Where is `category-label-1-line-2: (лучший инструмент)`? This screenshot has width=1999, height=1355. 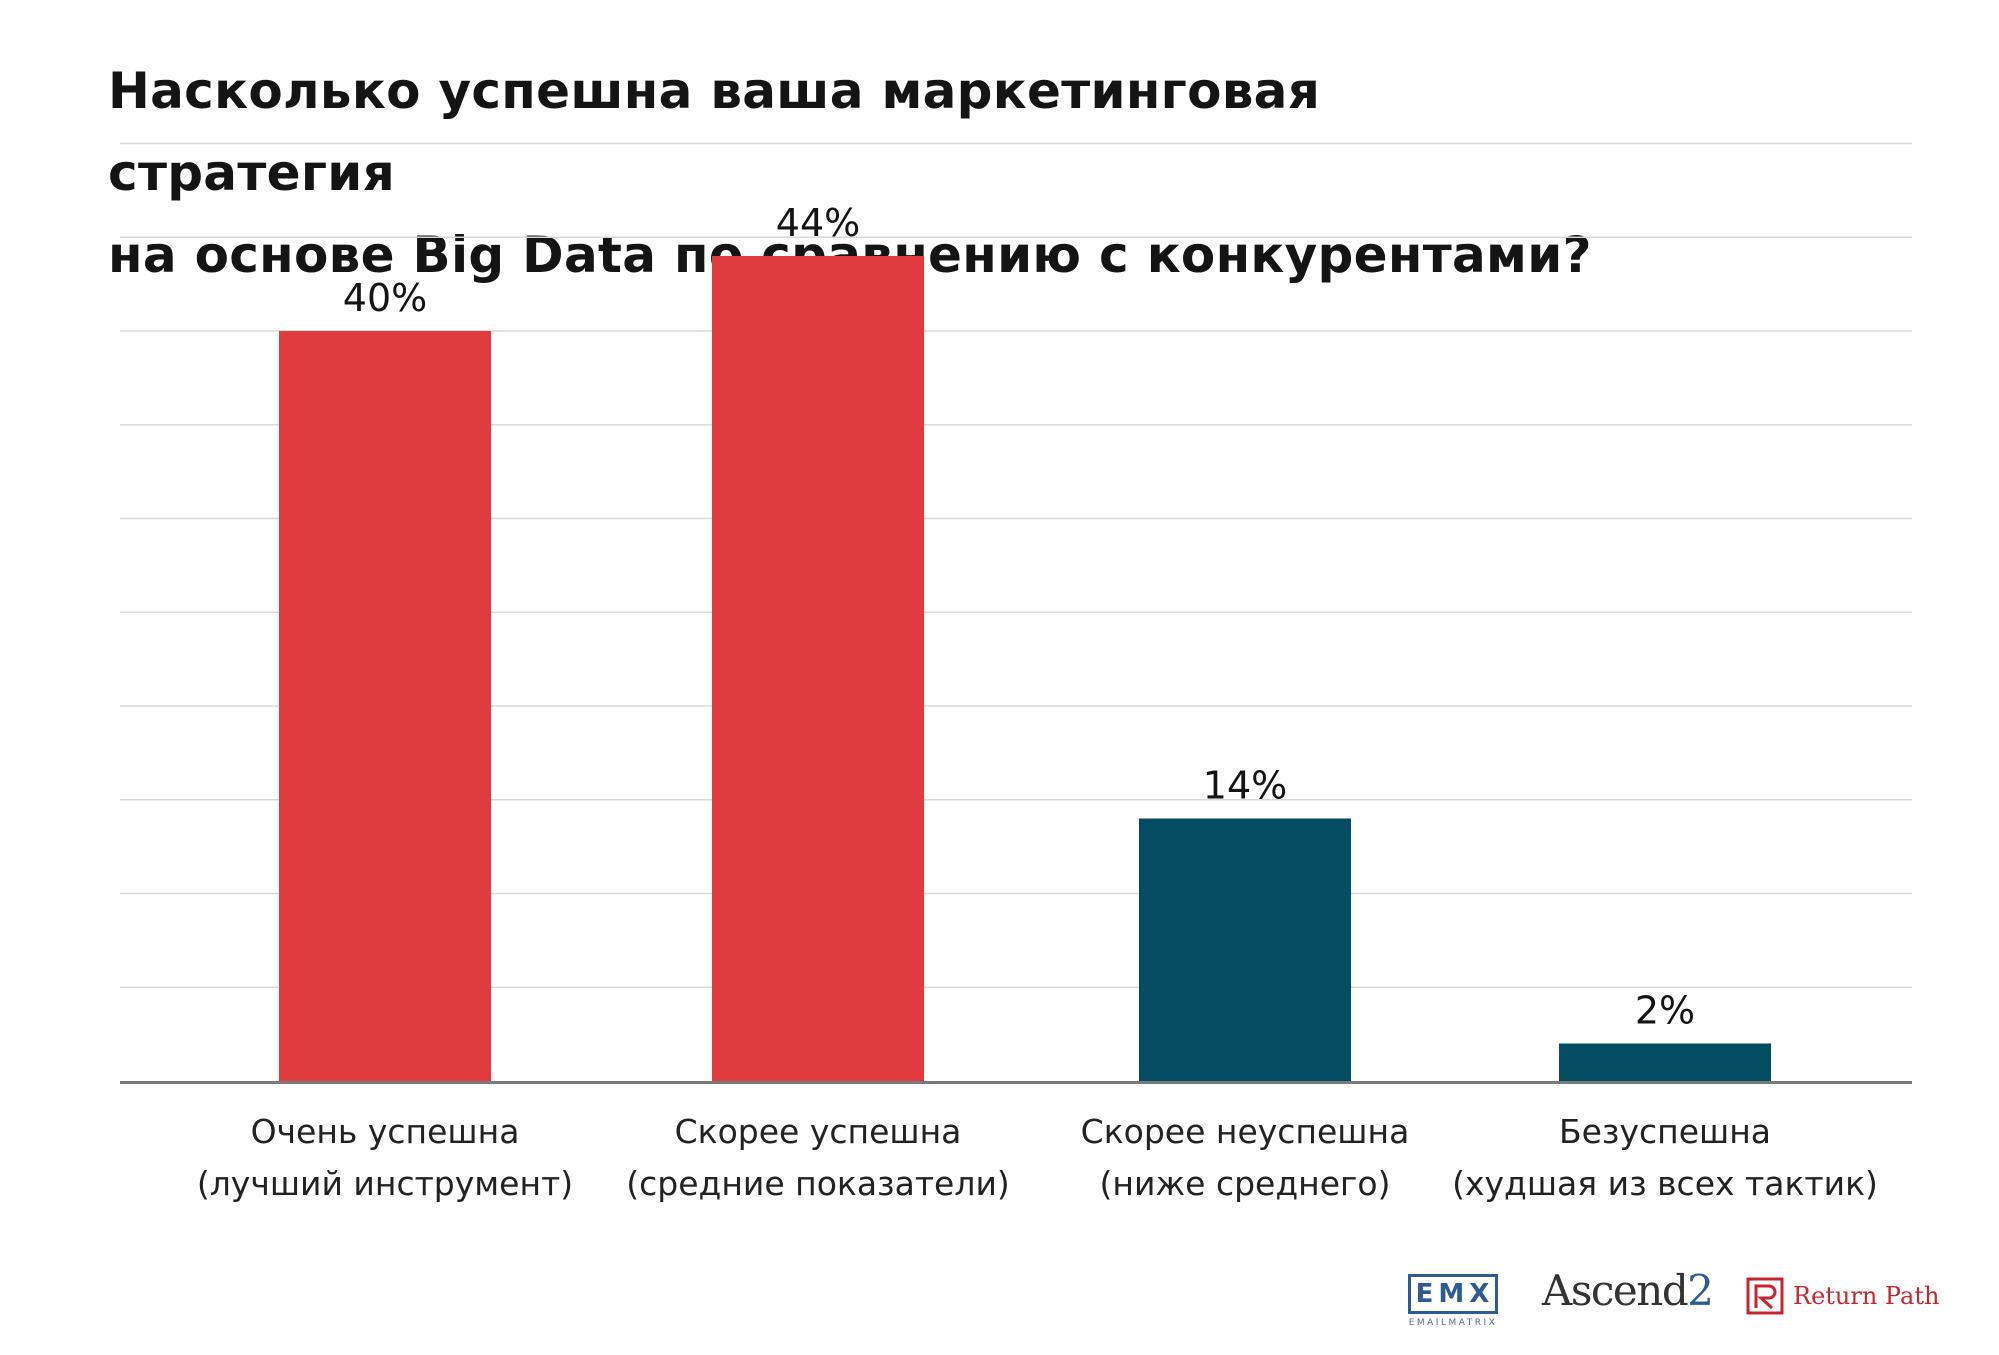 category-label-1-line-2: (лучший инструмент) is located at coordinates (385, 1183).